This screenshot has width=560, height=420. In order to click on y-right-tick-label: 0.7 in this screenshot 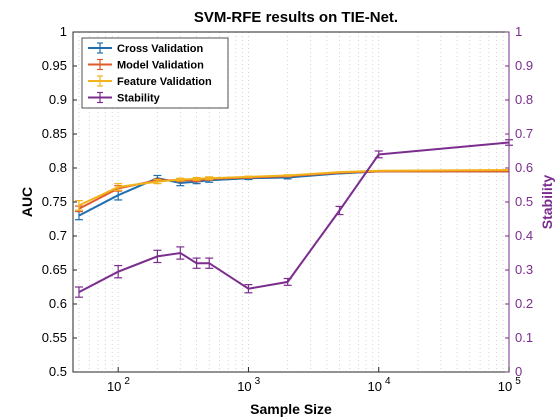, I will do `click(524, 133)`.